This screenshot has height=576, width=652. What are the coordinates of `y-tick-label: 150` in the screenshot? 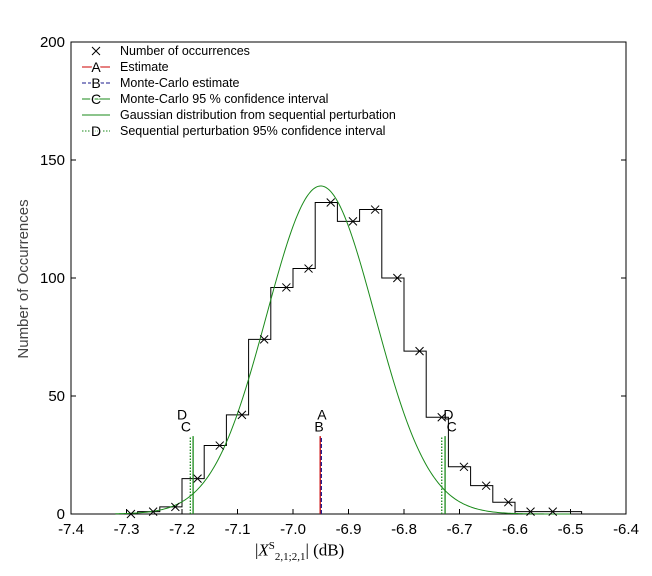 It's located at (52, 160).